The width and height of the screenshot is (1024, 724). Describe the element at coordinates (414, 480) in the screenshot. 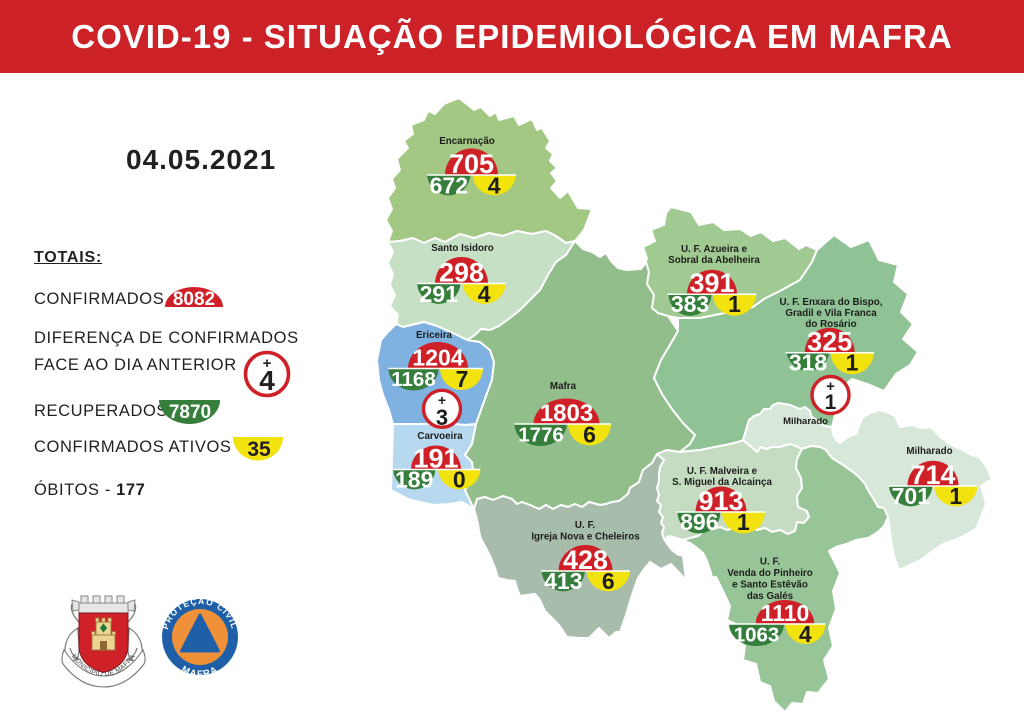

I see `svg-text: 189` at that location.